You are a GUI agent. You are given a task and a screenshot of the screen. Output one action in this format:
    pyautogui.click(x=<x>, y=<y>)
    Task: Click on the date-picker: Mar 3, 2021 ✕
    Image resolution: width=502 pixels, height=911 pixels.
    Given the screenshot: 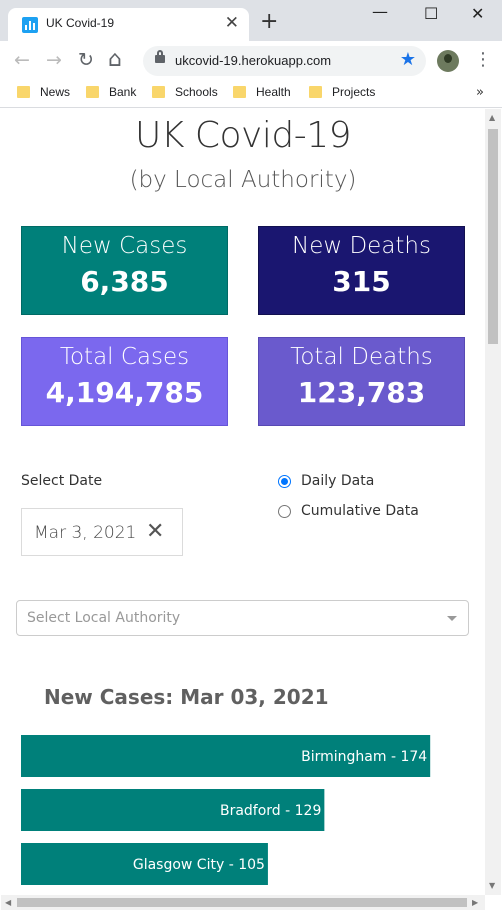 What is the action you would take?
    pyautogui.click(x=102, y=532)
    